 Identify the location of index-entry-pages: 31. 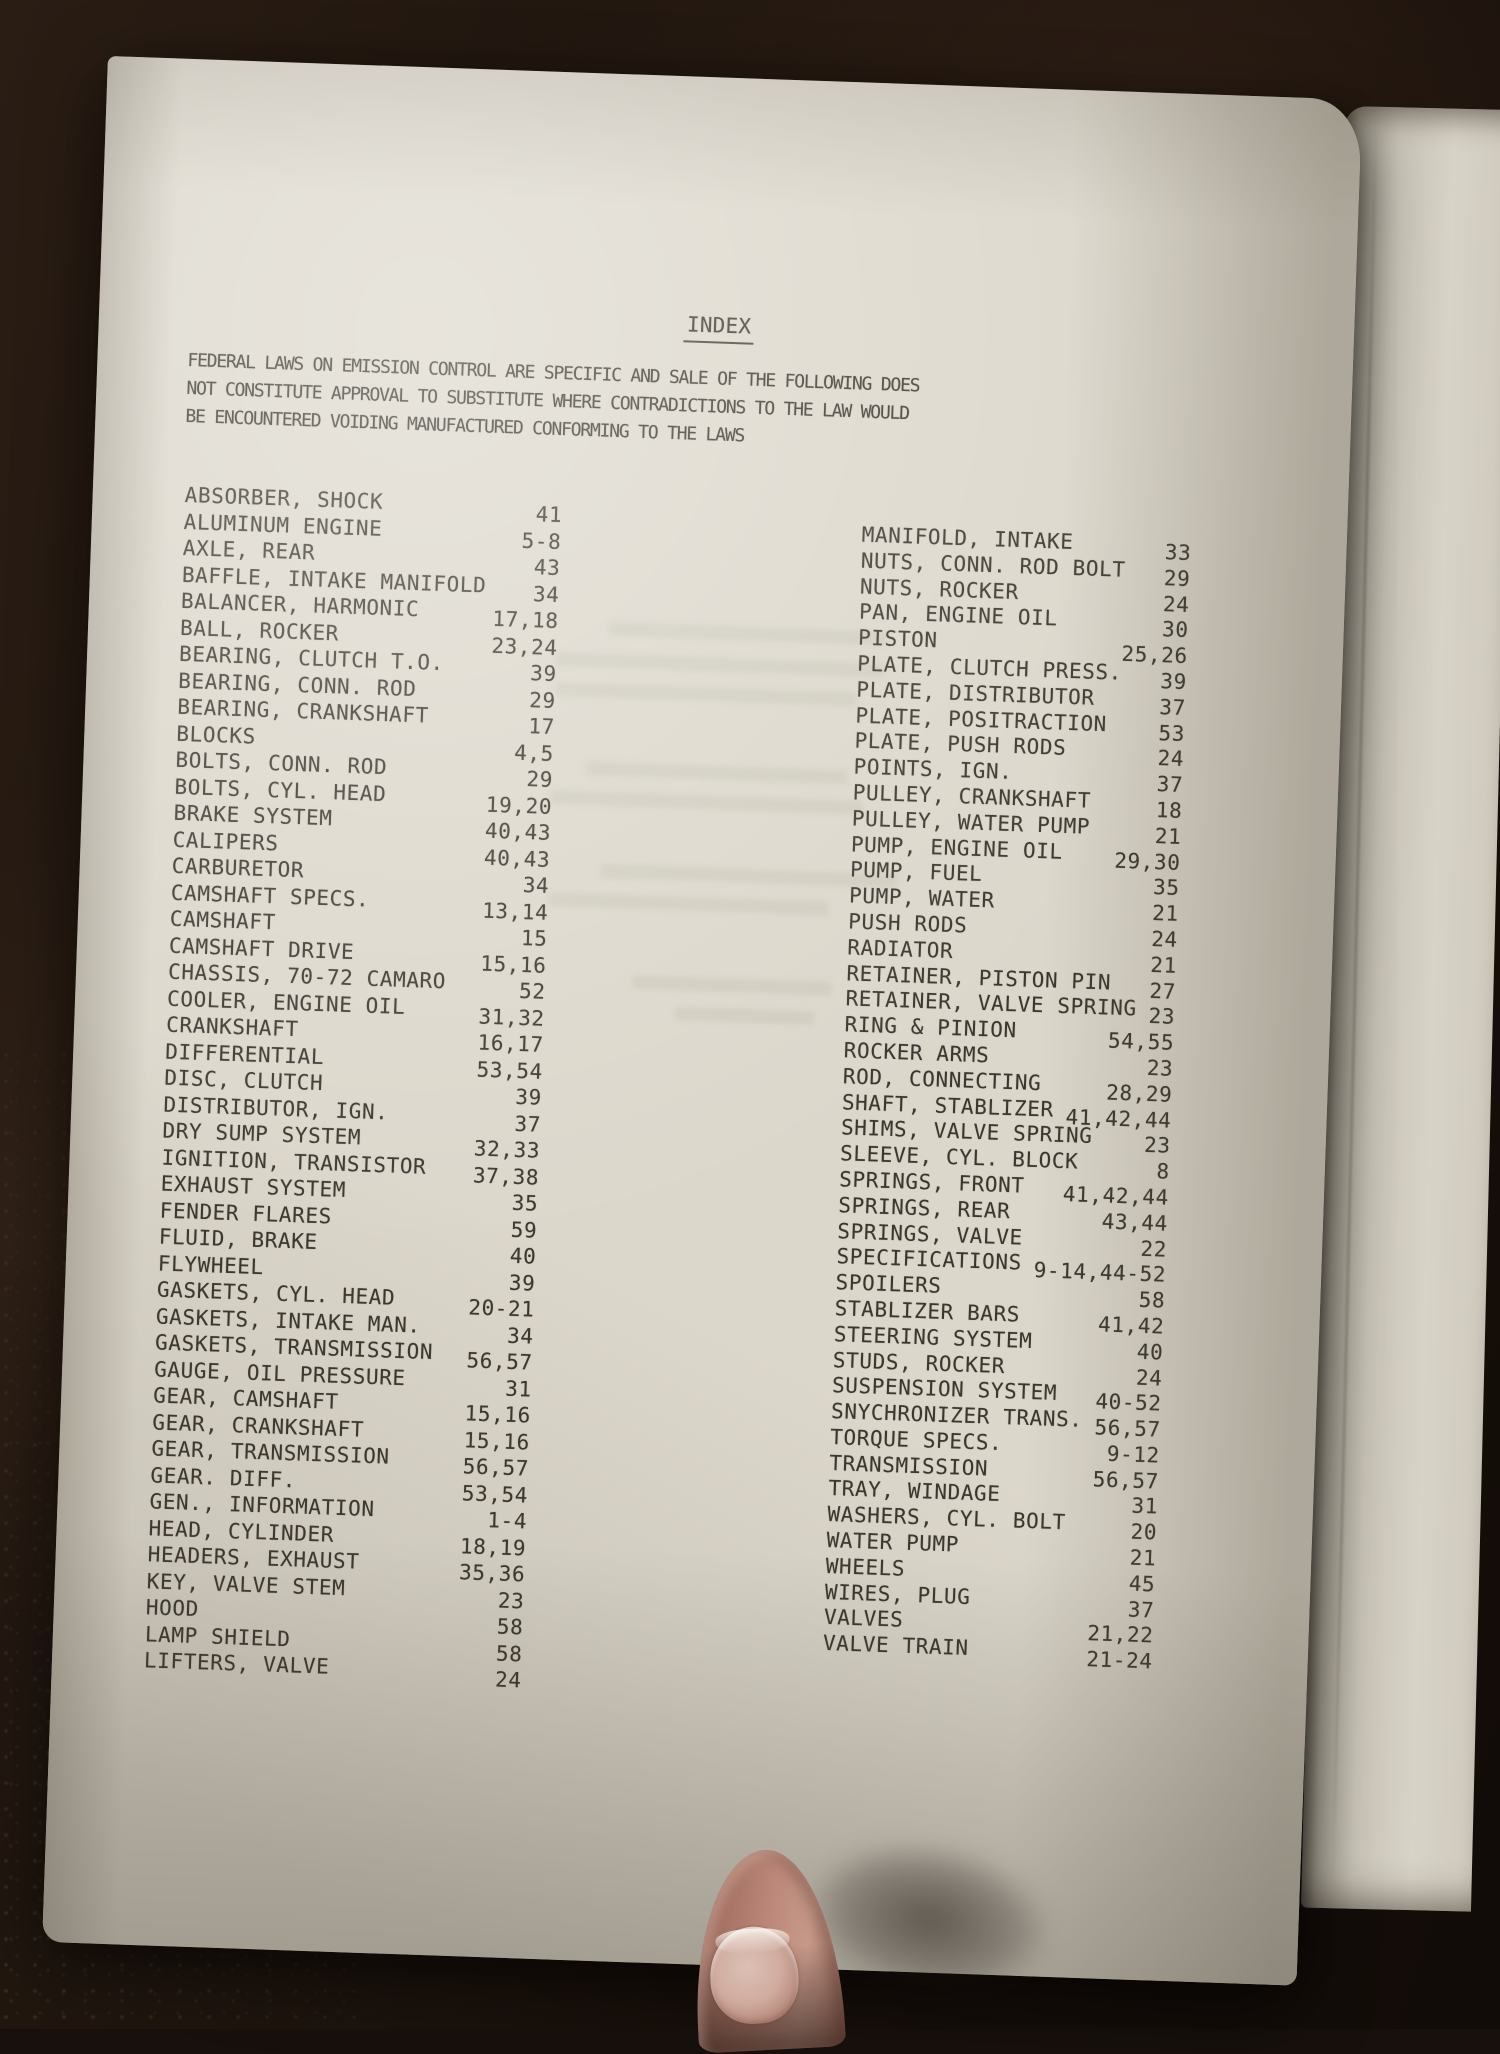
(518, 1389).